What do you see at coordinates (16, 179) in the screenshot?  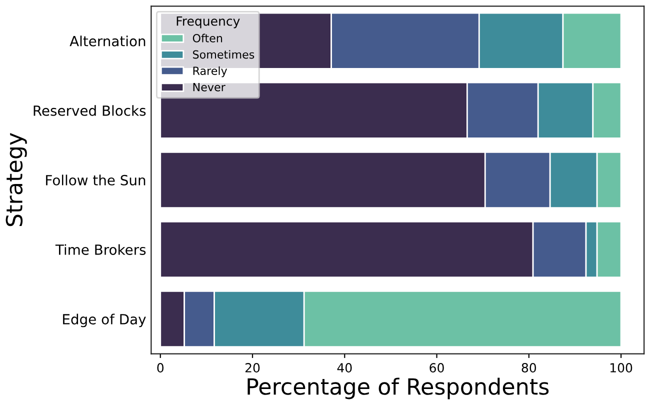 I see `y-axis-title: Strategy` at bounding box center [16, 179].